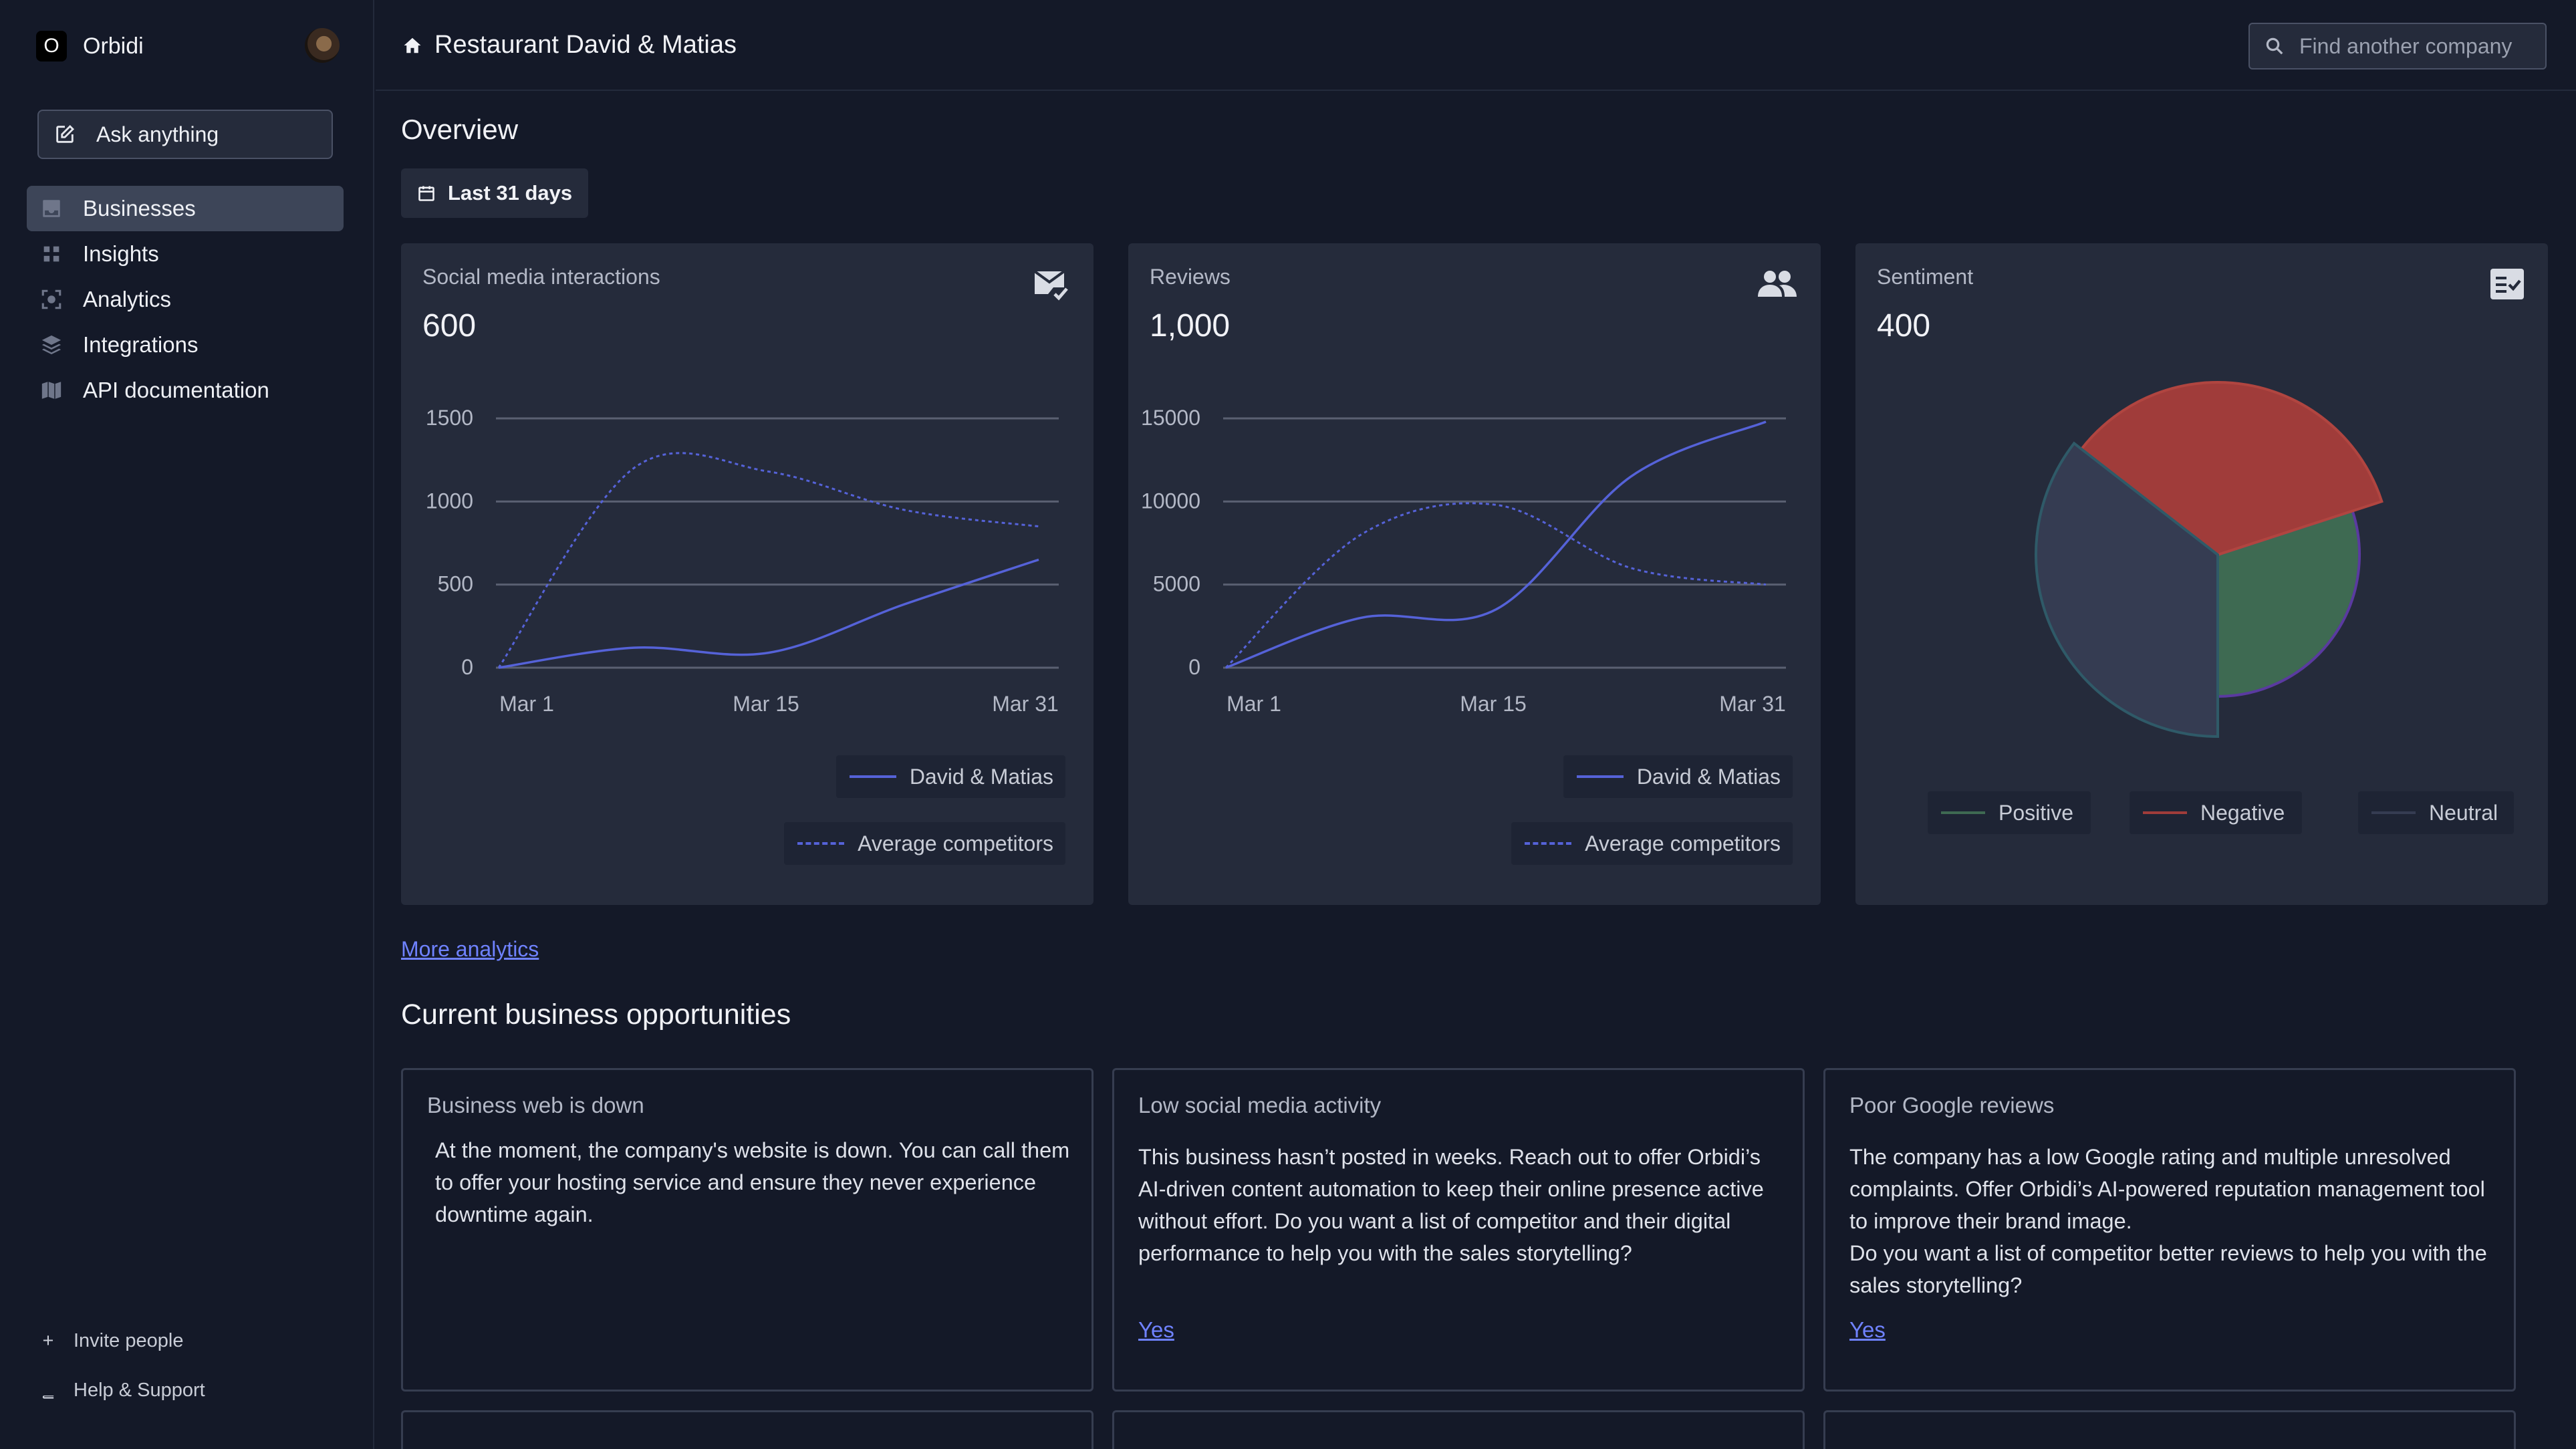  I want to click on y-tick-label: 5000, so click(1176, 584).